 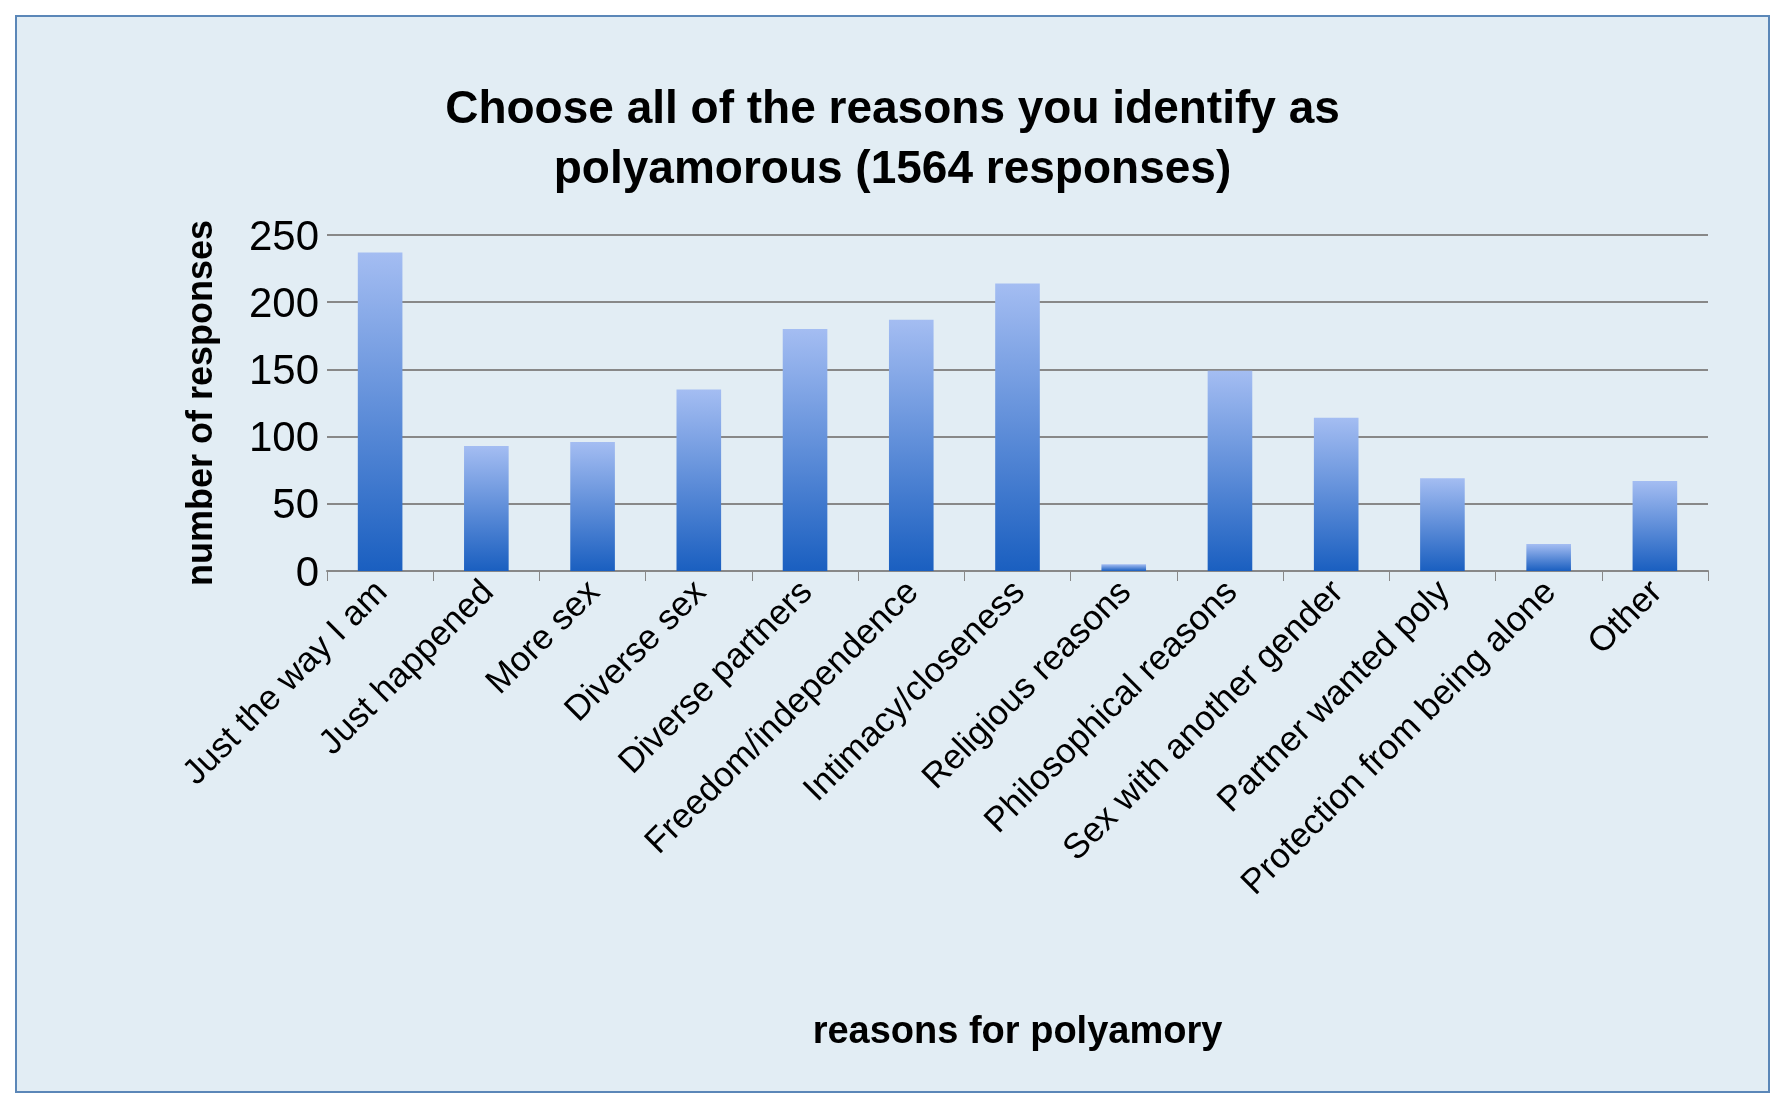 What do you see at coordinates (283, 437) in the screenshot?
I see `y-tick-label: 100` at bounding box center [283, 437].